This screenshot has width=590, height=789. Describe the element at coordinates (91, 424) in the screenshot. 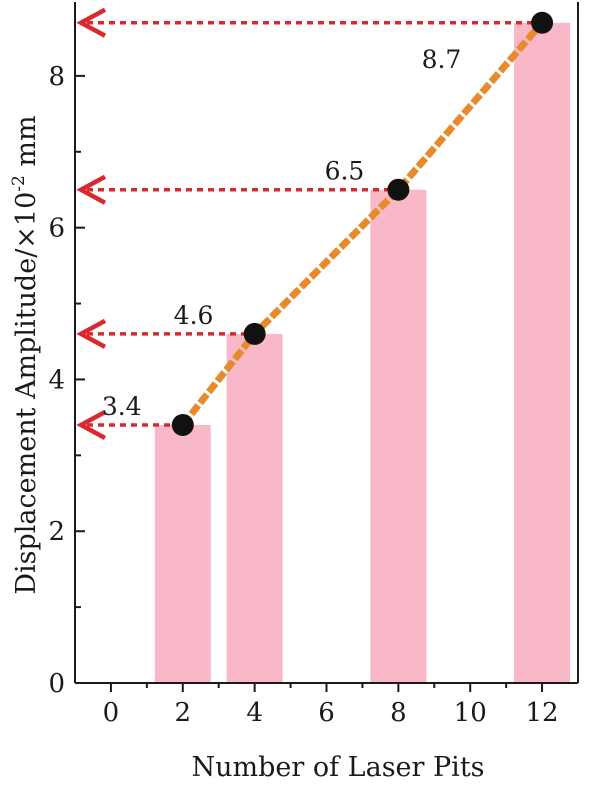

I see `arrowhead-3.4` at that location.